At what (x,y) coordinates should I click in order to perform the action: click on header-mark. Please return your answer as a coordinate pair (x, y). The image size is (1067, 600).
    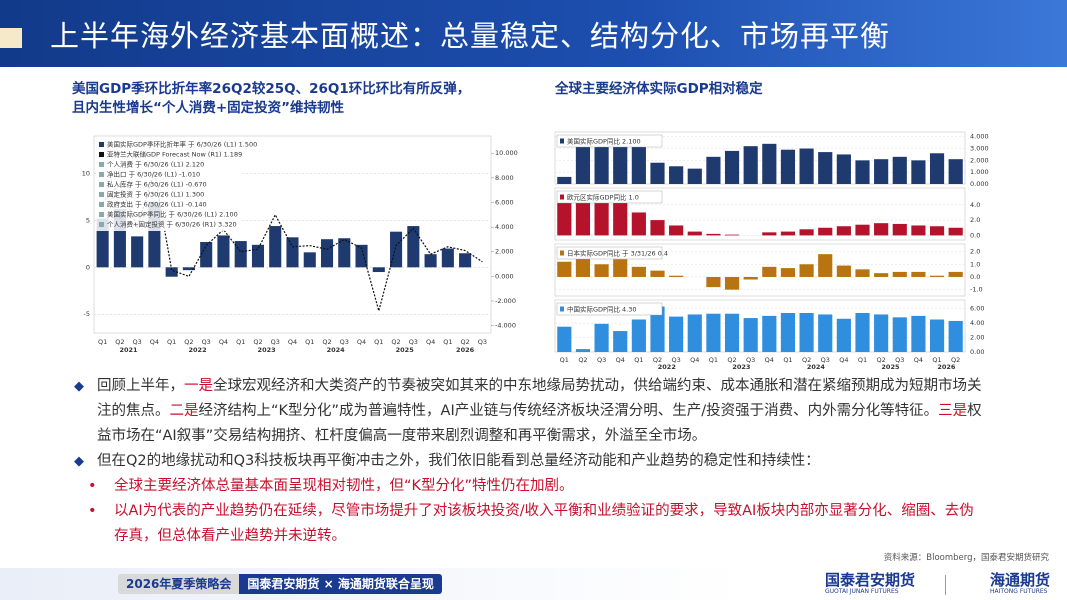
    Looking at the image, I should click on (11, 38).